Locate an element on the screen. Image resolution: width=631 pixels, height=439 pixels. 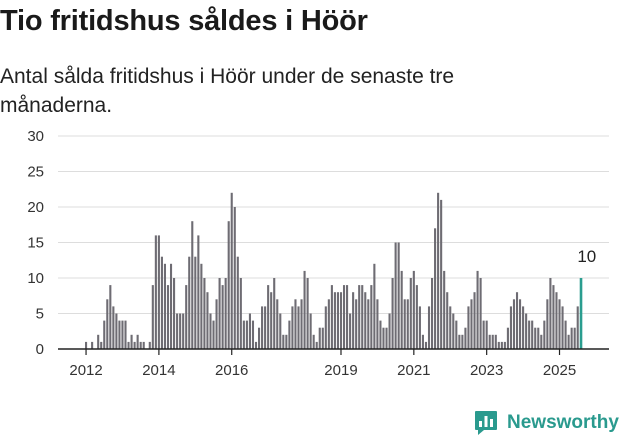
annotations: 10 is located at coordinates (586, 256).